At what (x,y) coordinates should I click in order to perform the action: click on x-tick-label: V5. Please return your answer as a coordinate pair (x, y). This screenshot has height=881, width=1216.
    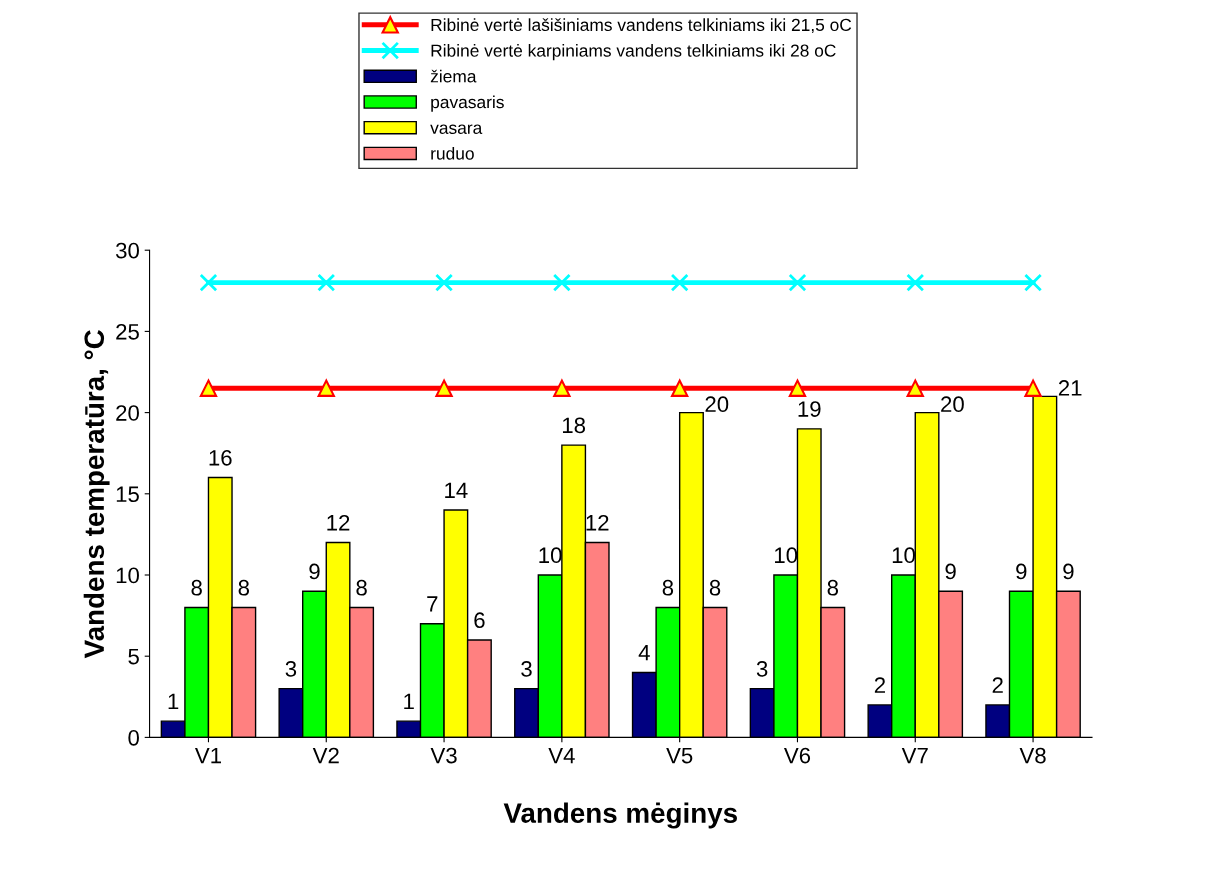
    Looking at the image, I should click on (679, 755).